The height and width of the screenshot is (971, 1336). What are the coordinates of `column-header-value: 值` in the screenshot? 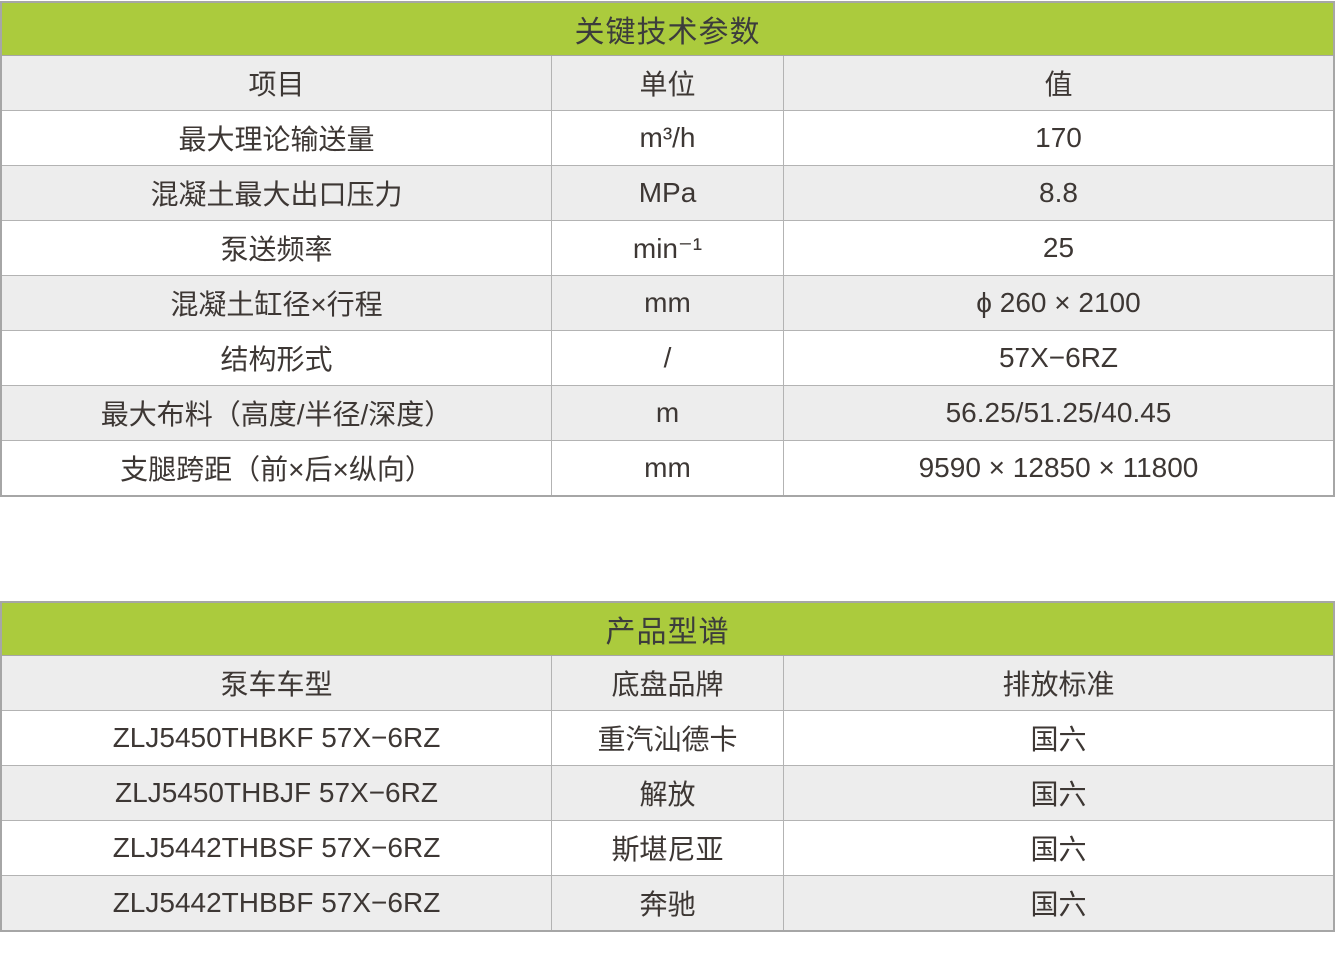 It's located at (1058, 84).